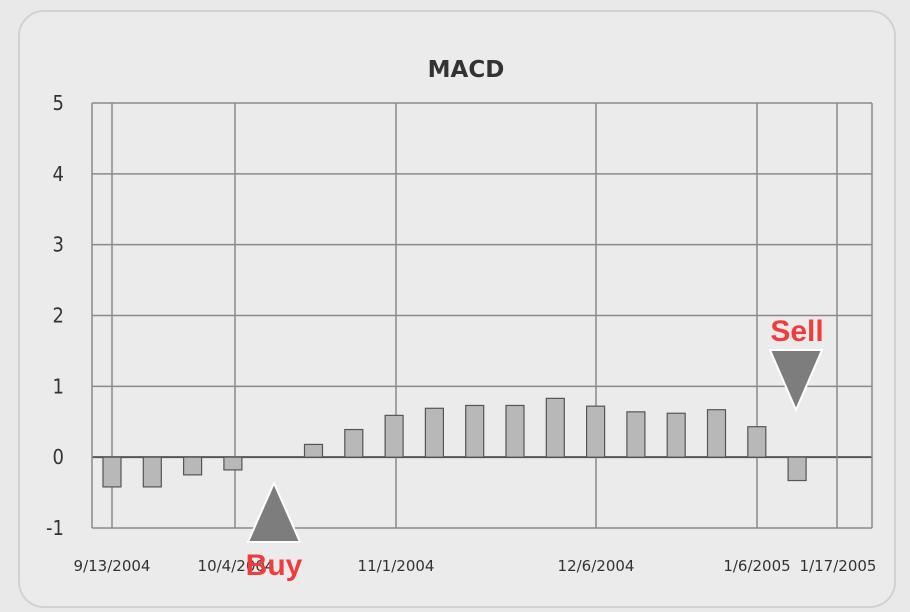 This screenshot has width=910, height=612. I want to click on x-tick-label: 9/13/2004, so click(112, 566).